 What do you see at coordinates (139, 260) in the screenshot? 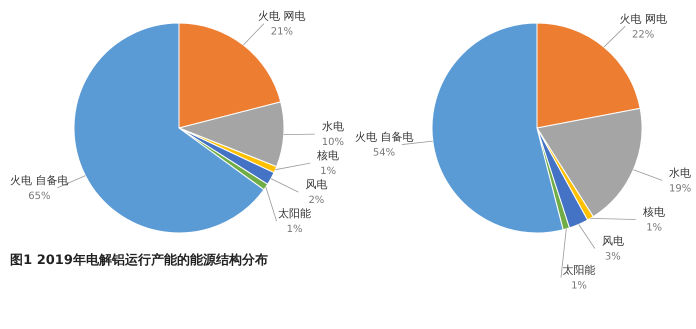
I see `text: 图1 2019年电解铝运行产能的能源结构分布` at bounding box center [139, 260].